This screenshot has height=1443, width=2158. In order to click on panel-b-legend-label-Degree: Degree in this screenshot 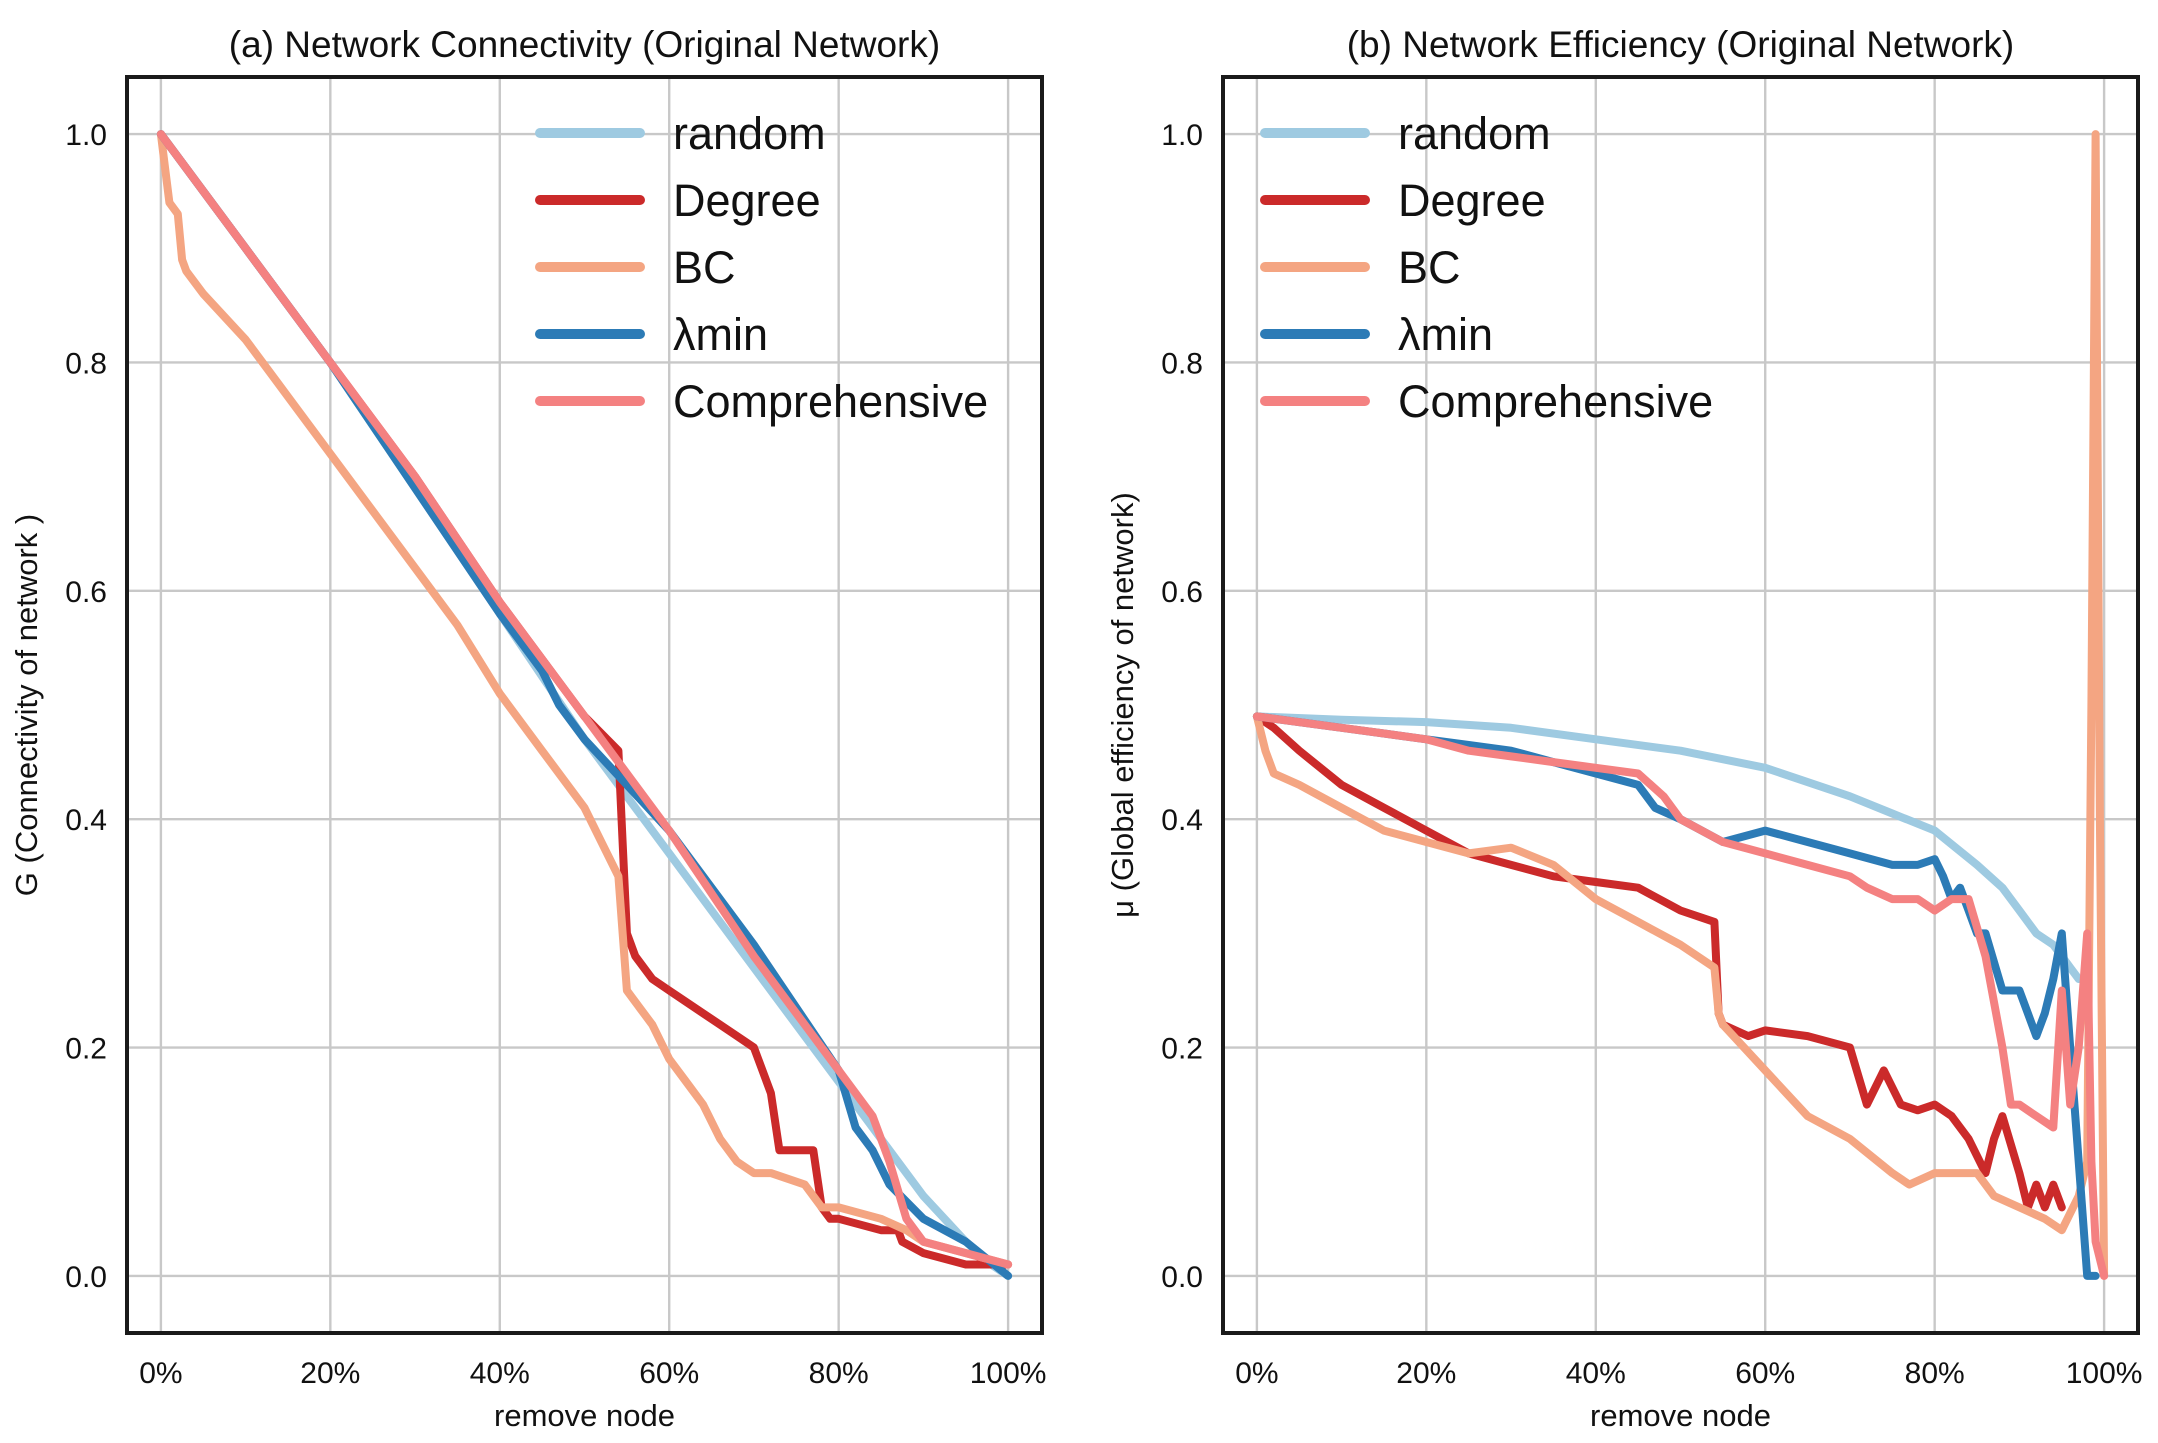, I will do `click(1472, 200)`.